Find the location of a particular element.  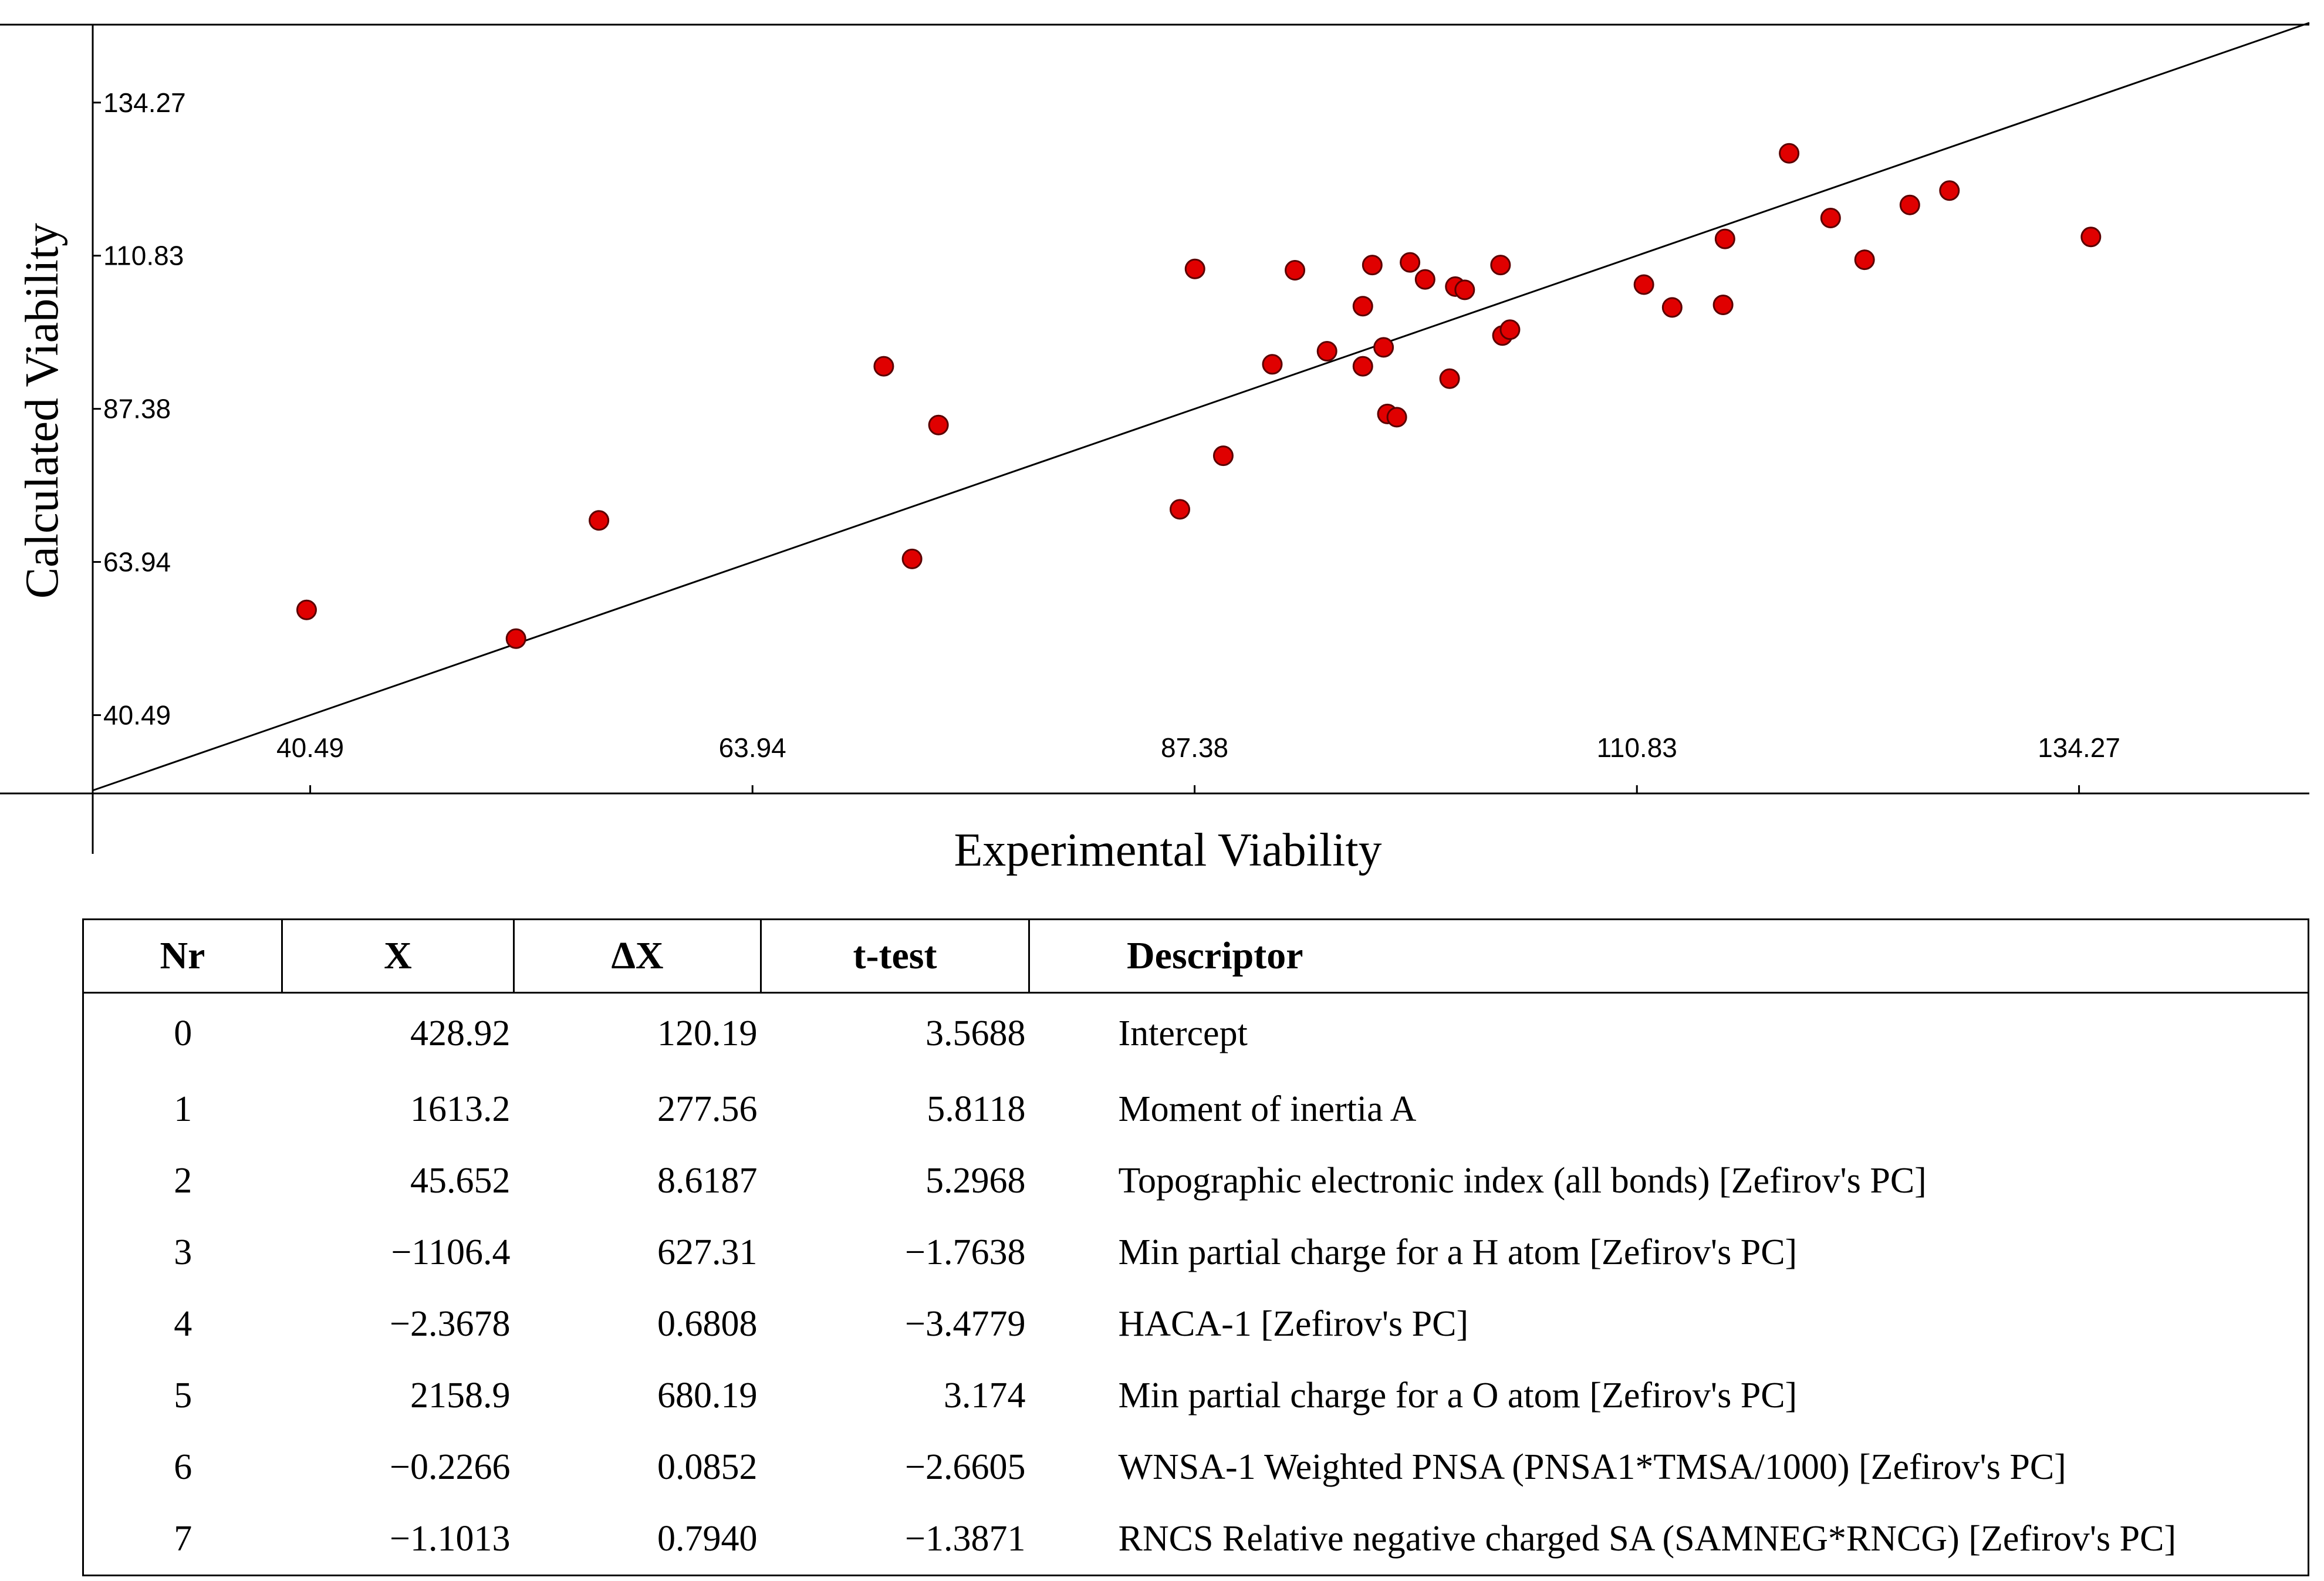

cell-t-test: −2.6605 is located at coordinates (965, 1467).